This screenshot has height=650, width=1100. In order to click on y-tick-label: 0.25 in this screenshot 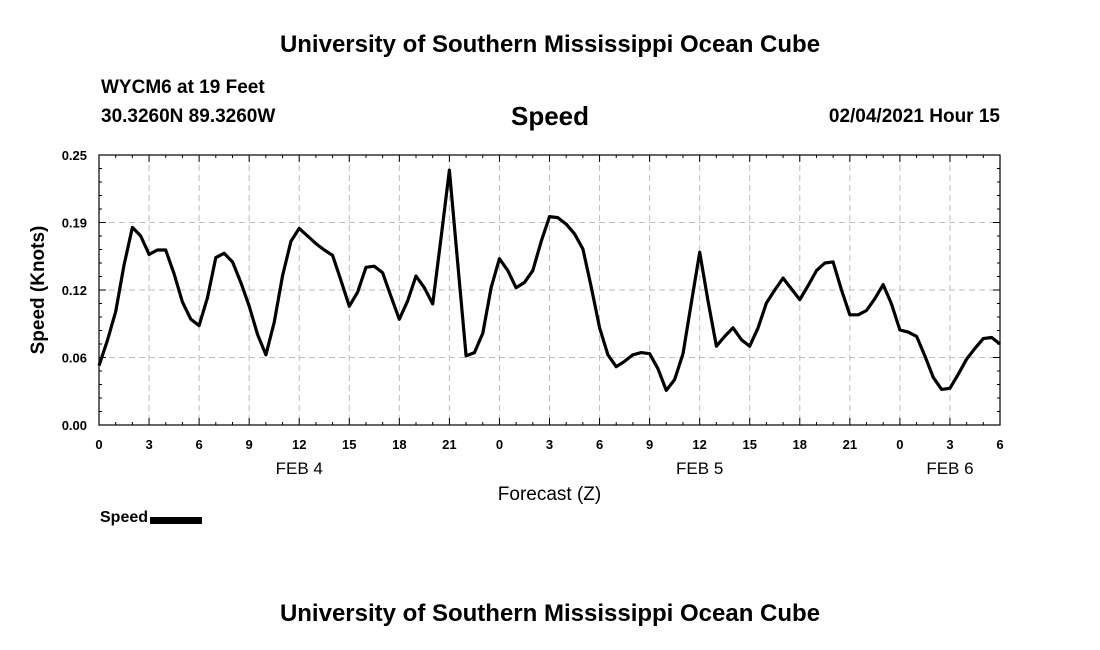, I will do `click(74, 155)`.